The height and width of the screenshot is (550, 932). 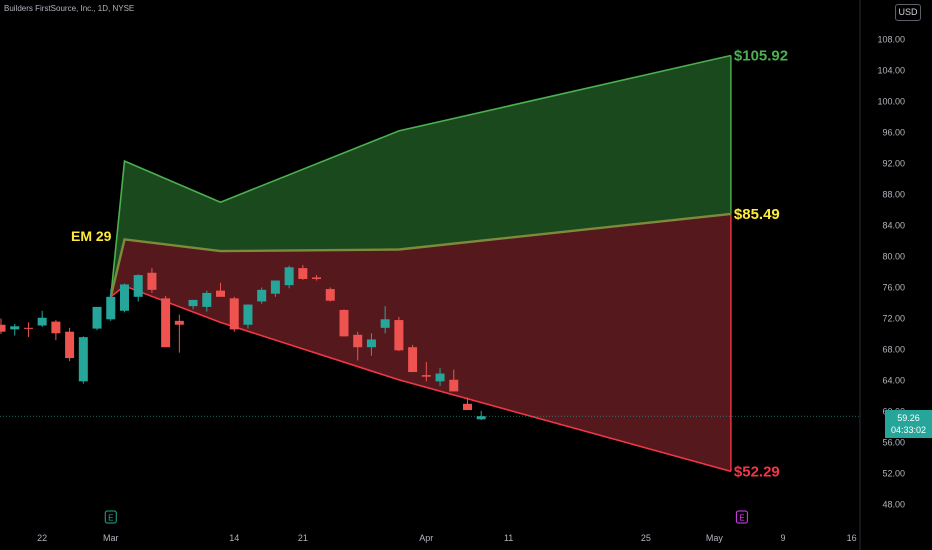 What do you see at coordinates (893, 474) in the screenshot?
I see `y-tick-label: 52.00` at bounding box center [893, 474].